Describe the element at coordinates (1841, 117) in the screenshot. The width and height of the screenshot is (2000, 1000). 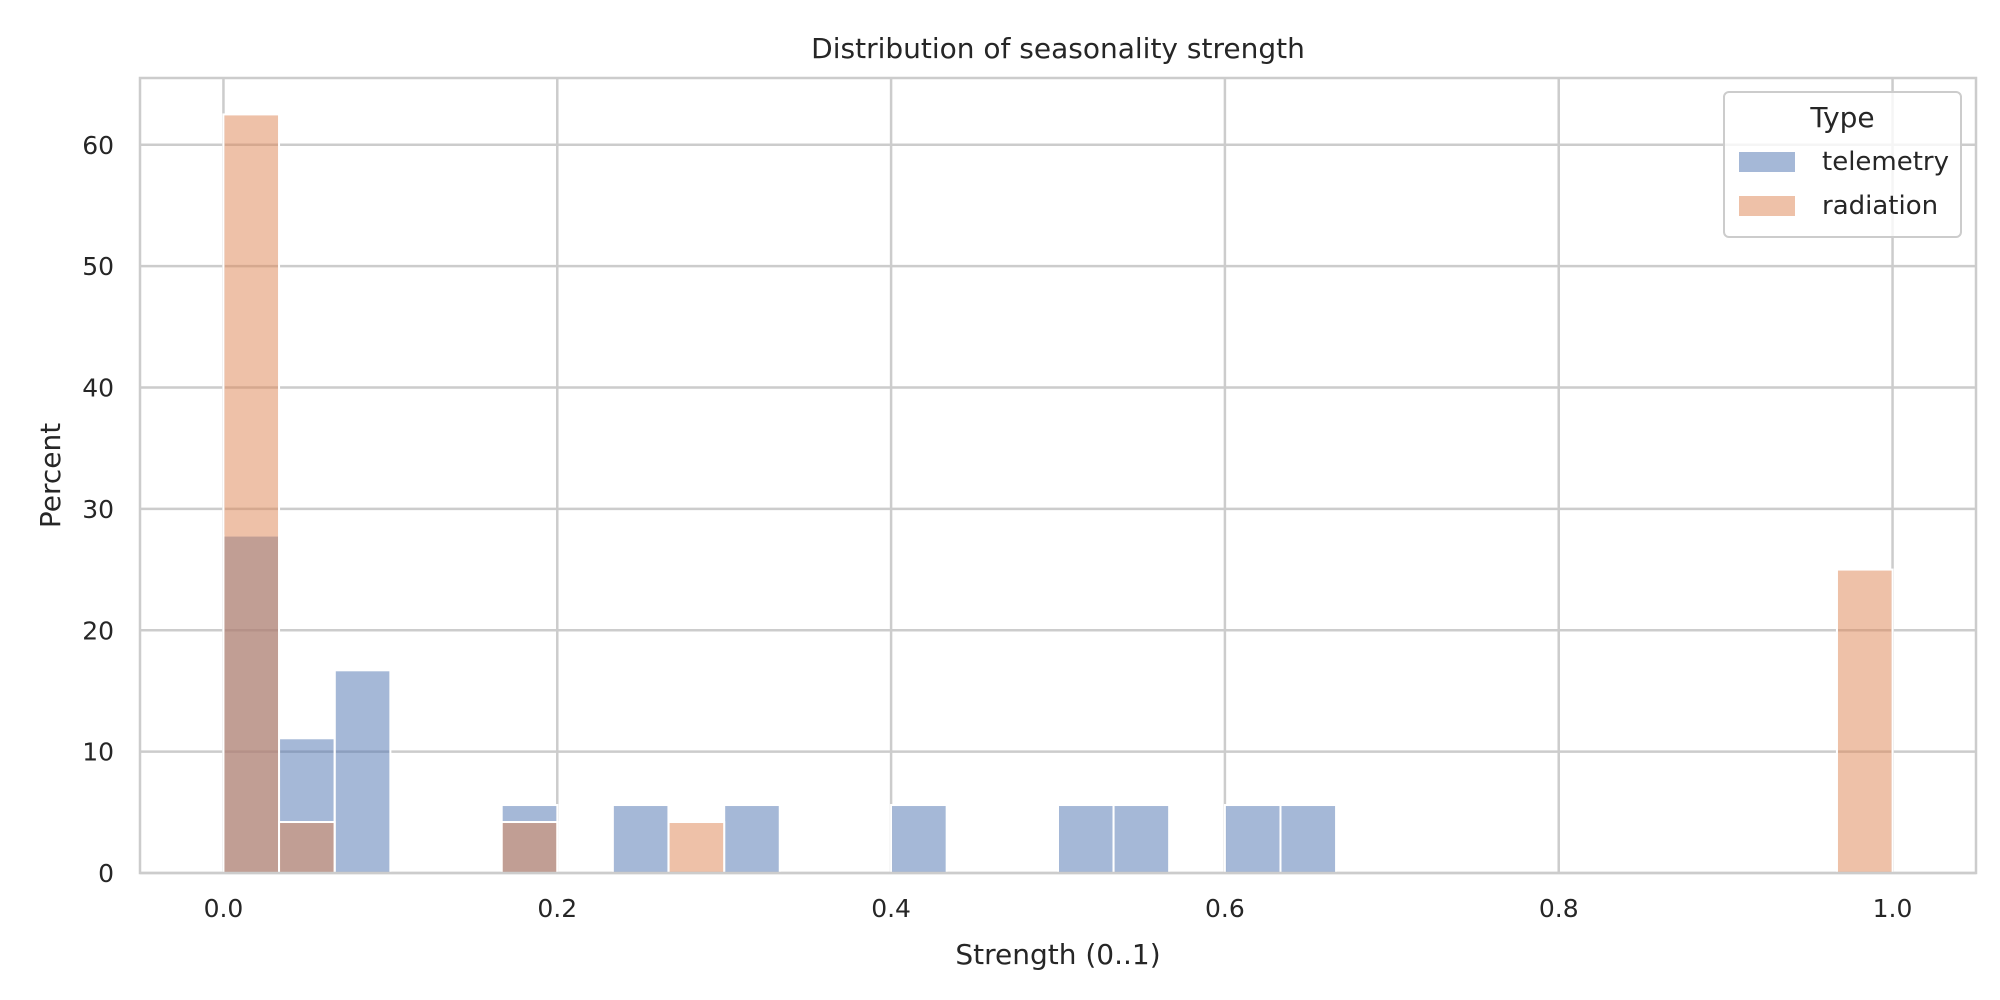
I see `legend-title: Type` at that location.